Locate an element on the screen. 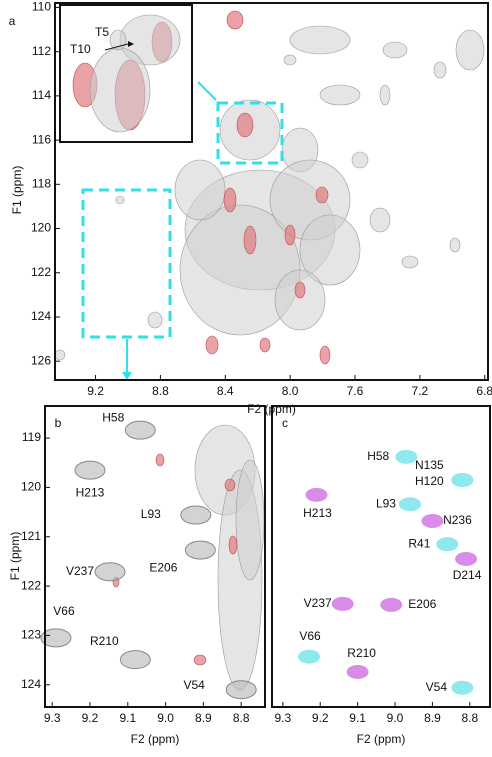  y-tick-label: 118 is located at coordinates (41, 183).